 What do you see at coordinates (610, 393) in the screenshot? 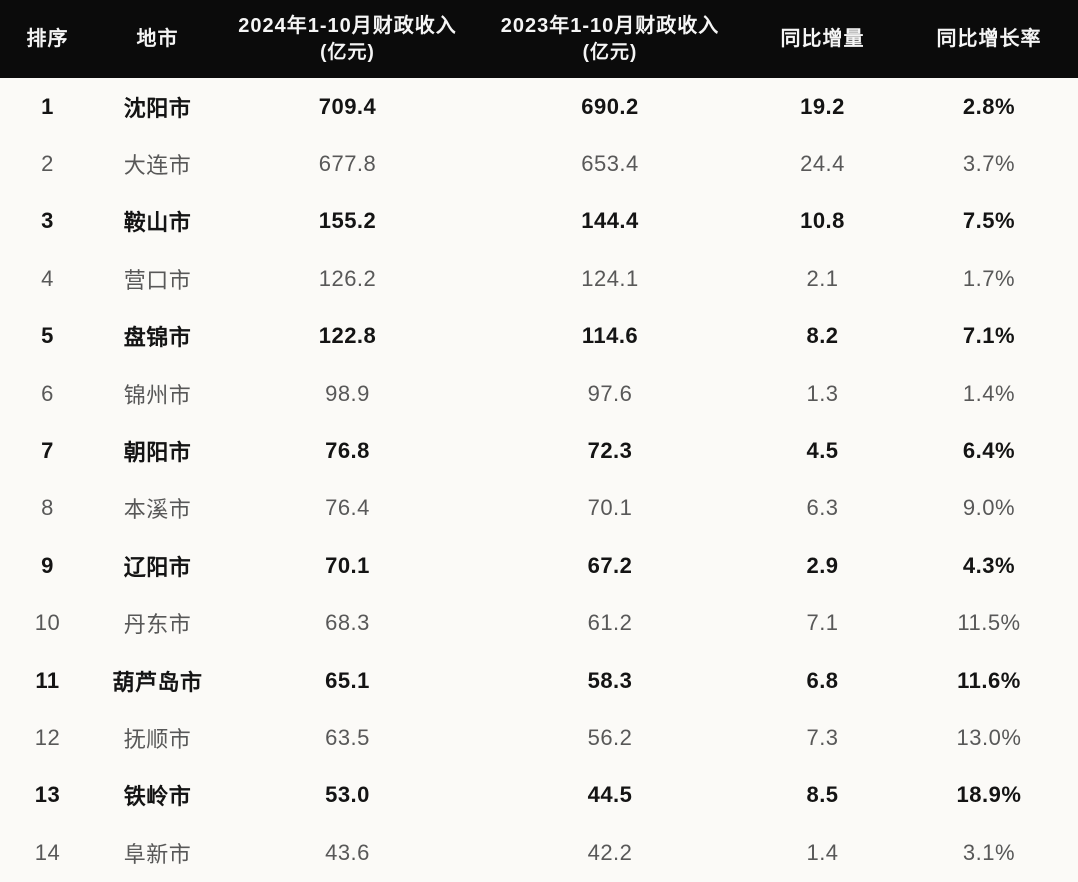
I see `cell-rev-2023: 97.6` at bounding box center [610, 393].